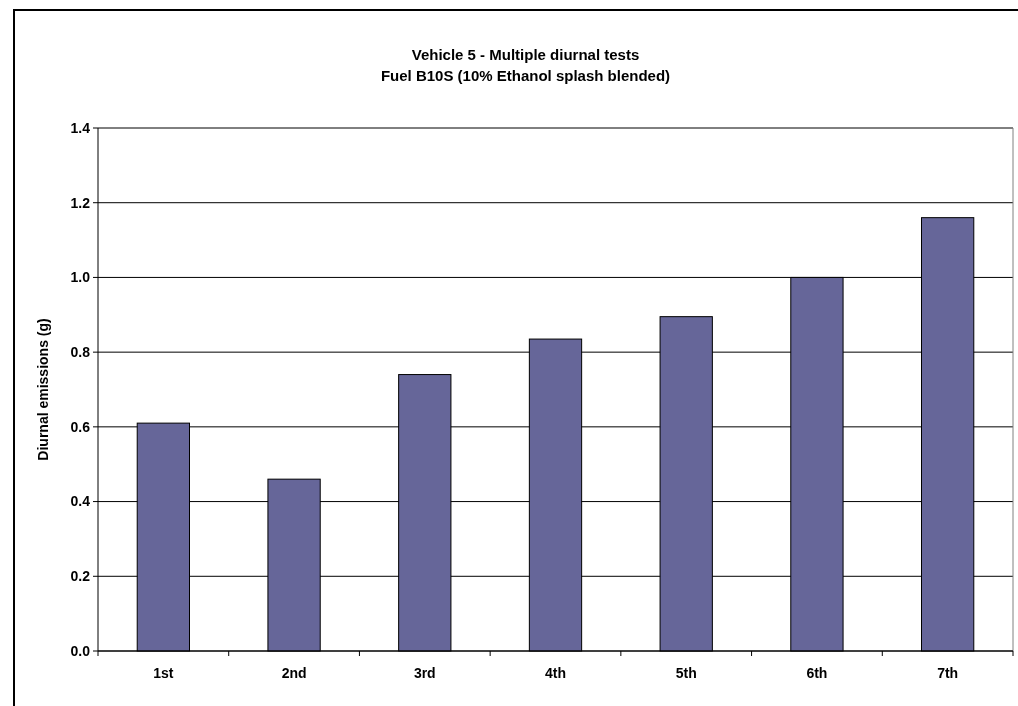 The width and height of the screenshot is (1018, 706). Describe the element at coordinates (80, 650) in the screenshot. I see `y-tick-label: 0.0` at that location.